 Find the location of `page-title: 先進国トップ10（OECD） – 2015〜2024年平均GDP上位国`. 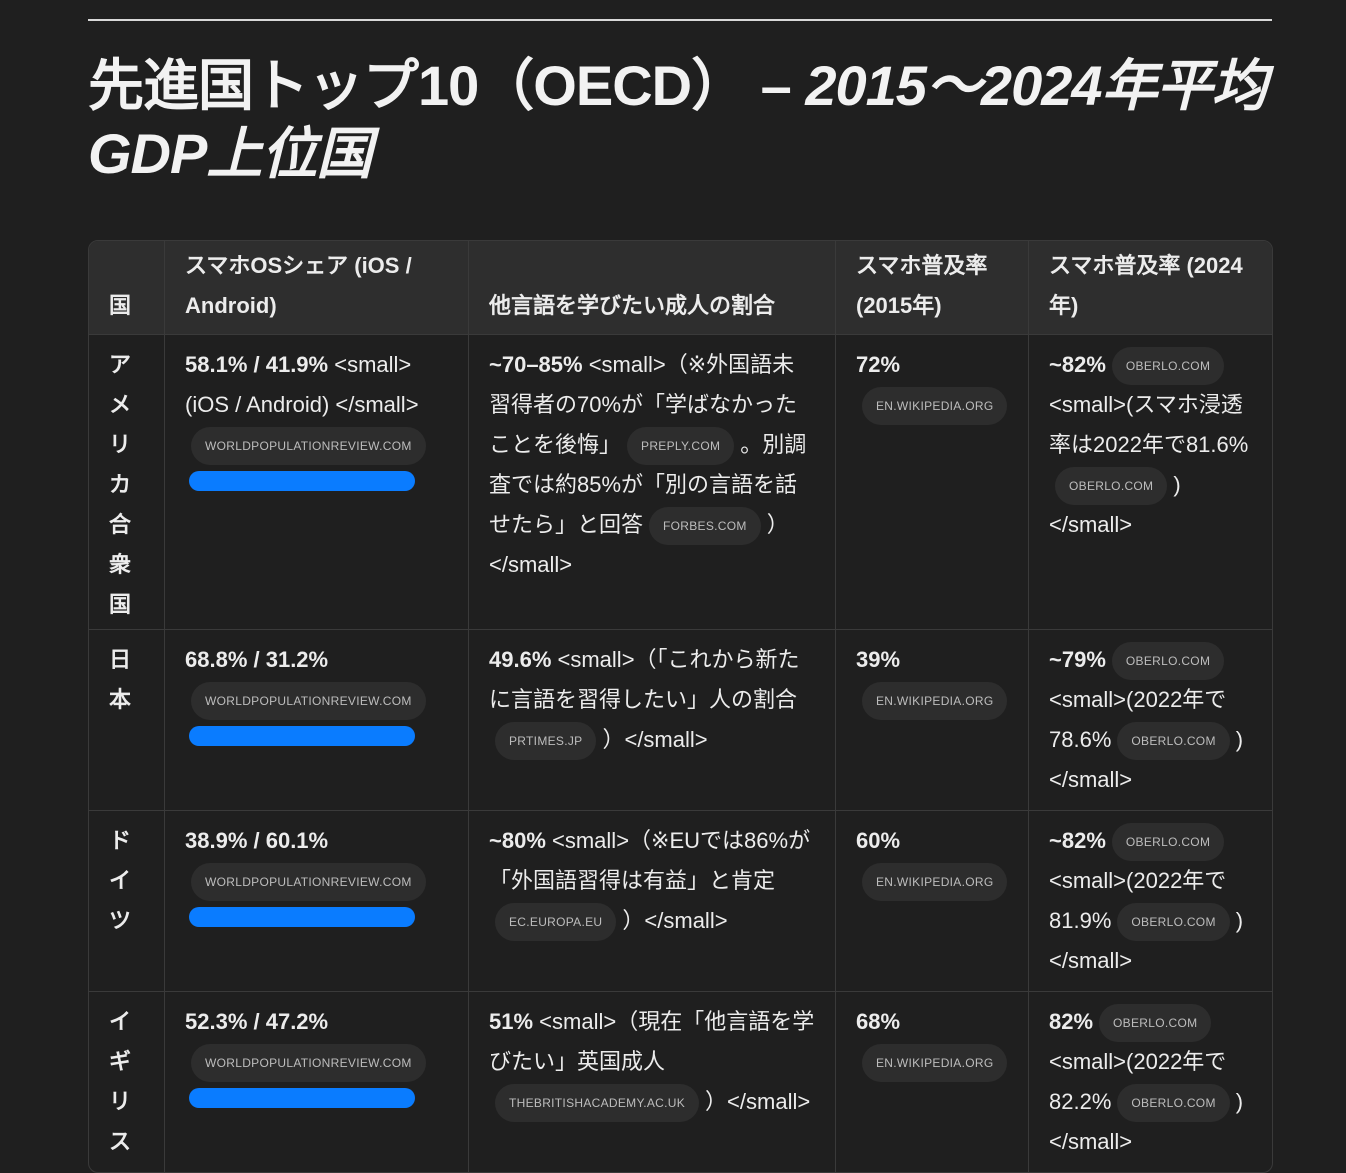

page-title: 先進国トップ10（OECD） – 2015〜2024年平均GDP上位国 is located at coordinates (683, 120).